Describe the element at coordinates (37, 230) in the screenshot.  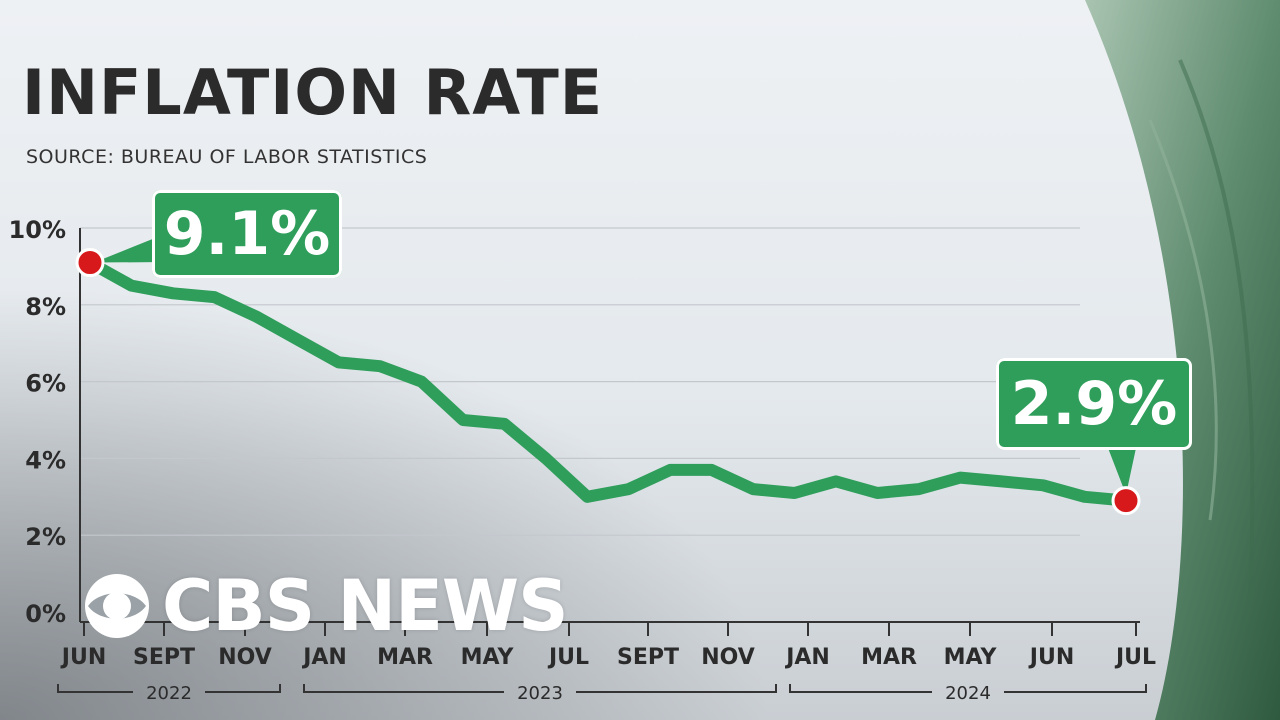
I see `y-tick-label: 10%` at that location.